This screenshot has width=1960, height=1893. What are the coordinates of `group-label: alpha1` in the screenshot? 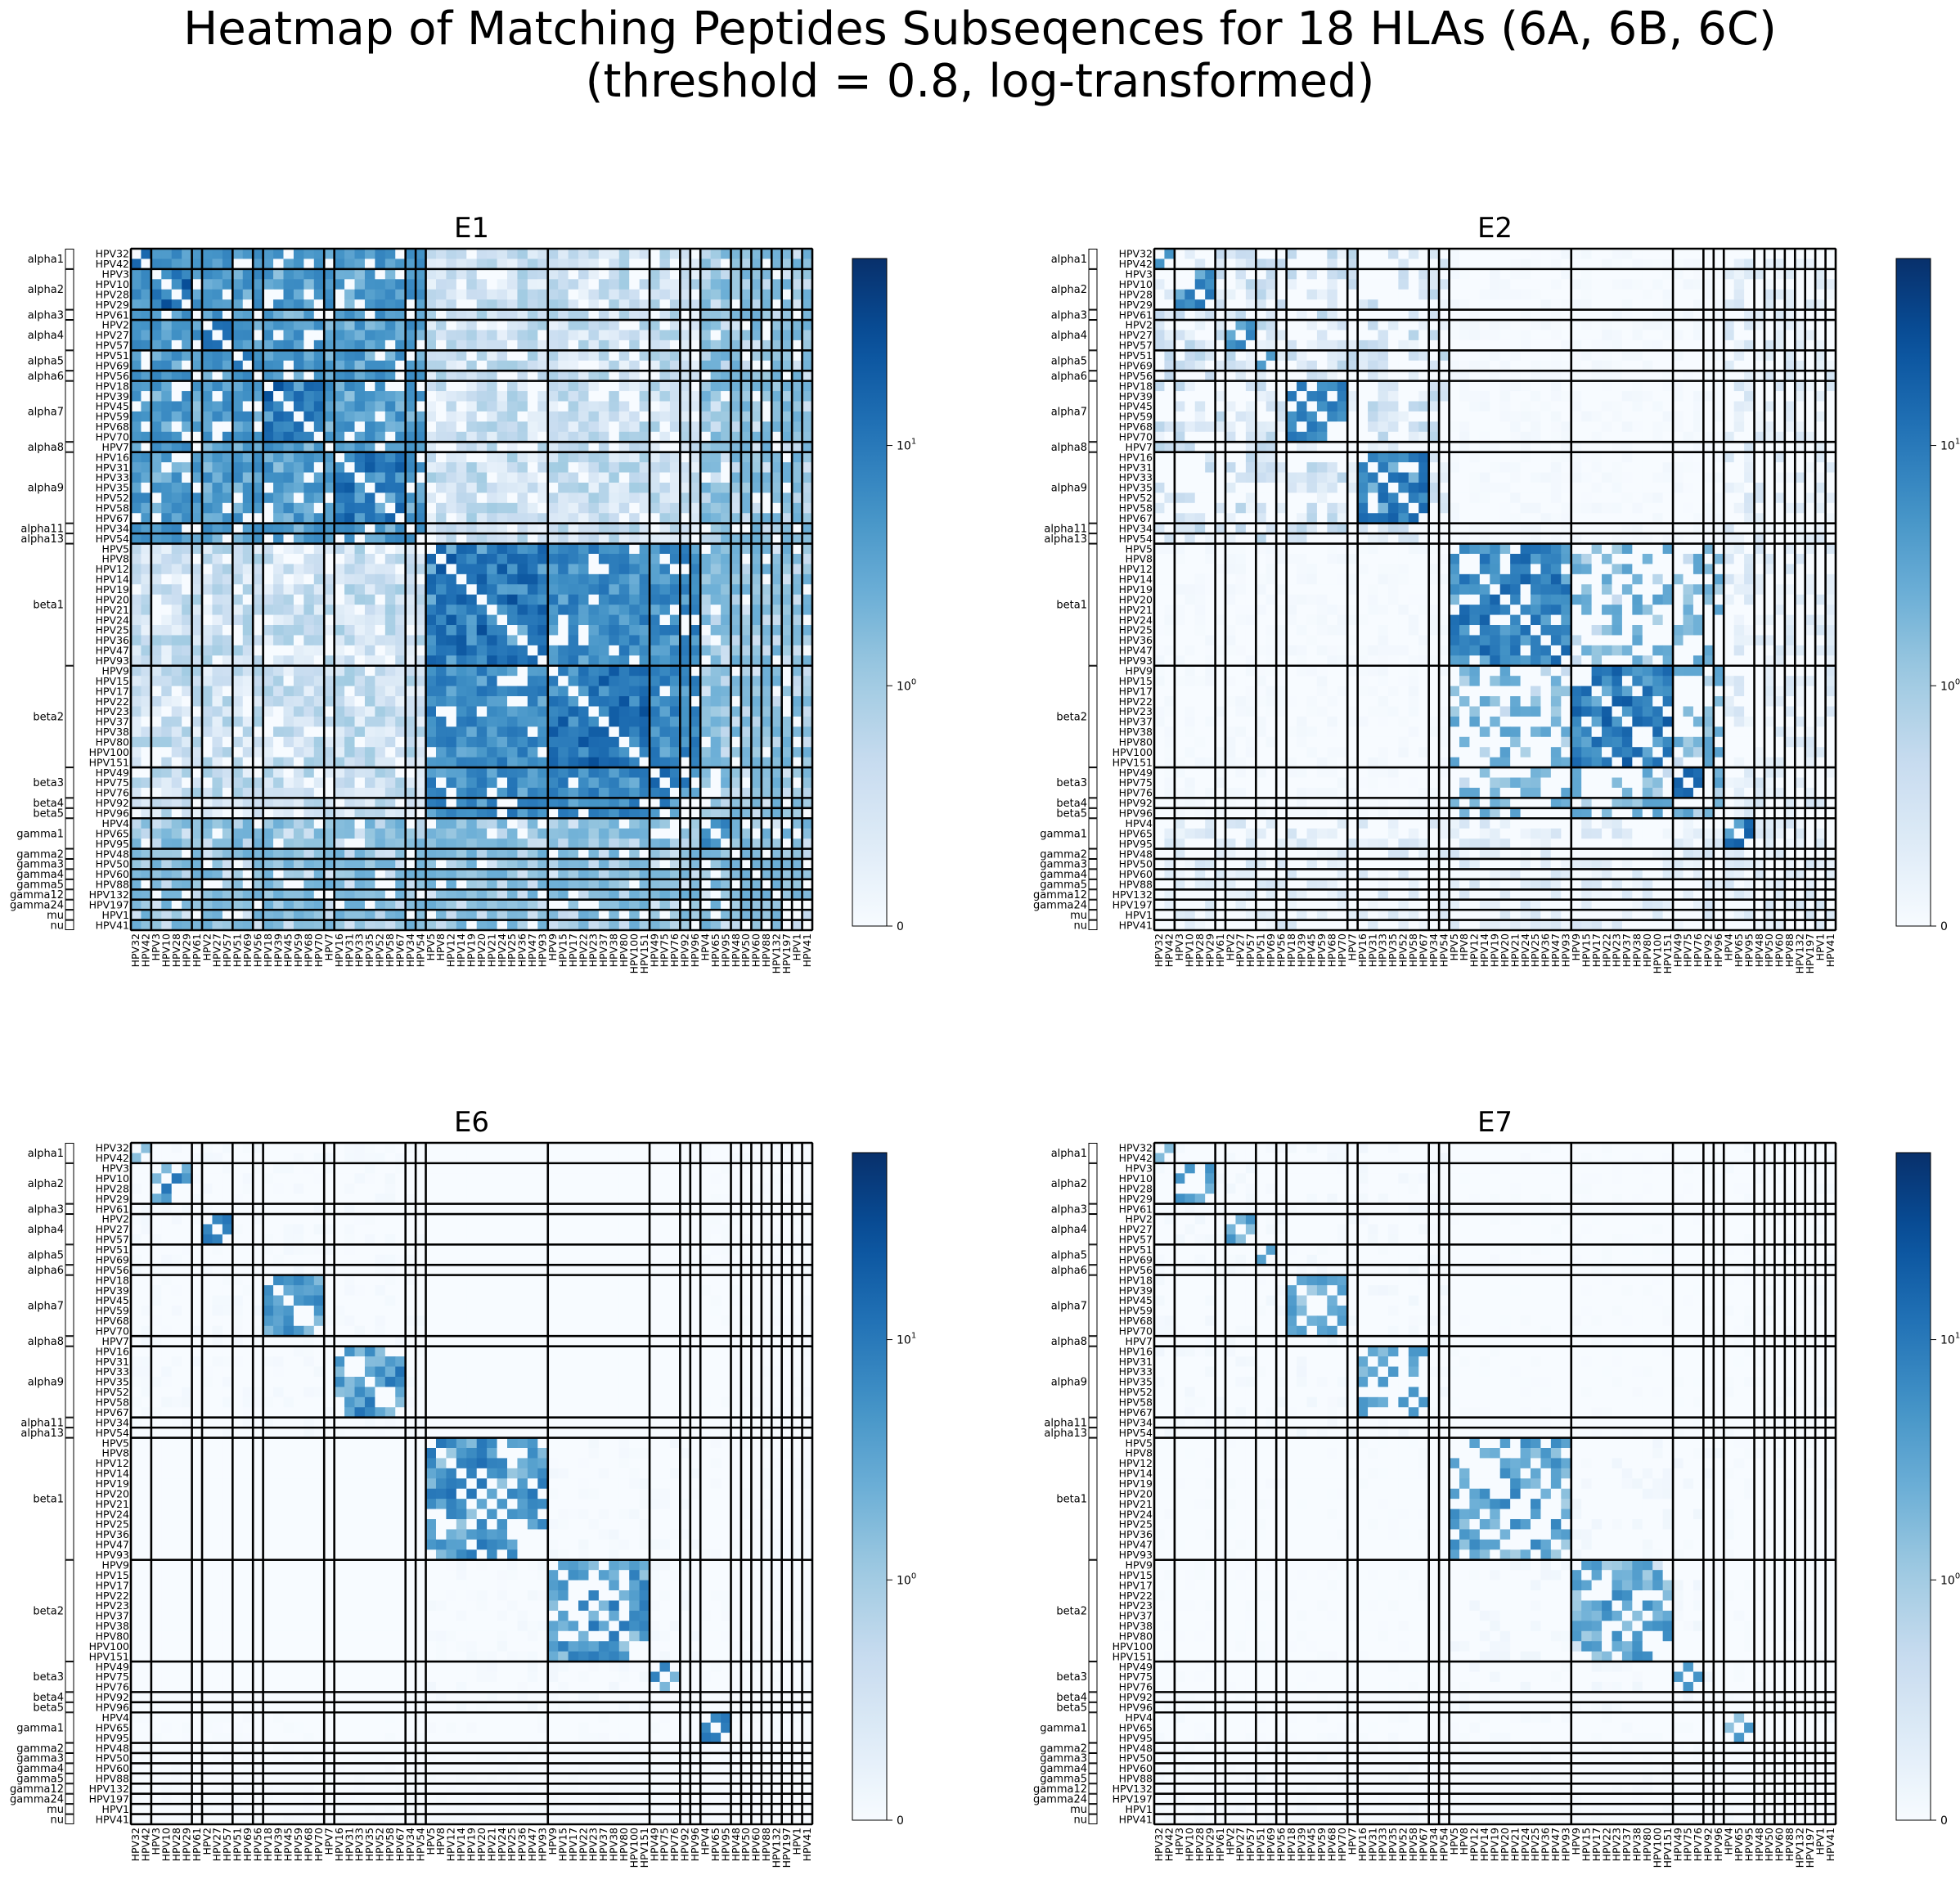 It's located at (46, 260).